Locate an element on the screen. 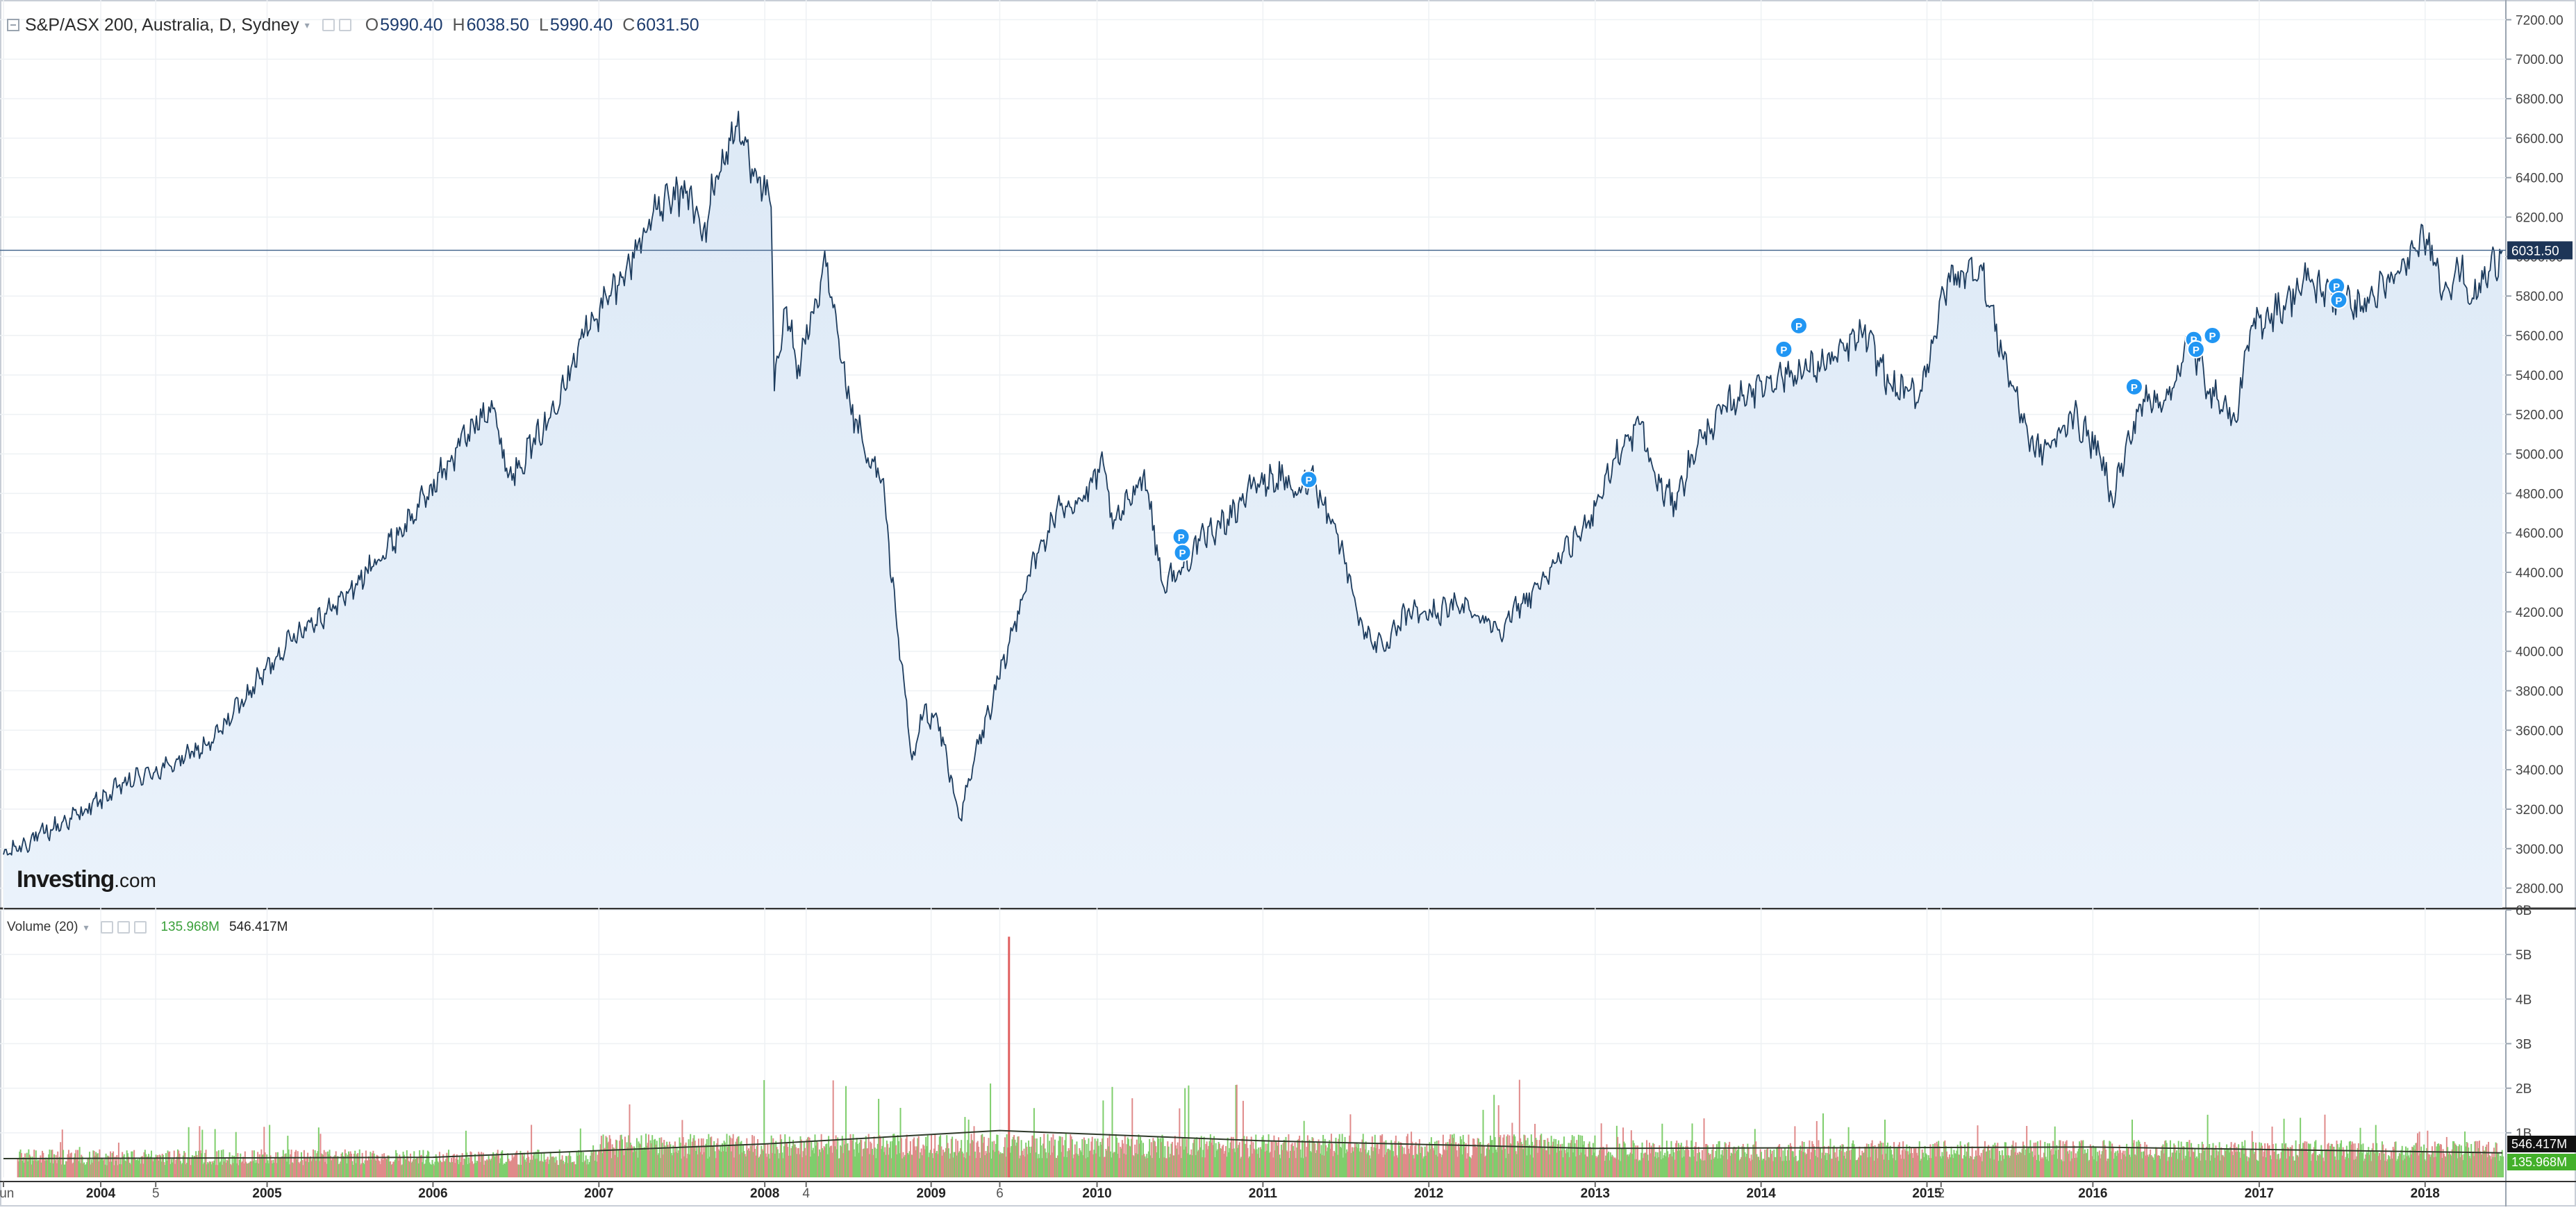  volume-tick-label: 6B is located at coordinates (2524, 911).